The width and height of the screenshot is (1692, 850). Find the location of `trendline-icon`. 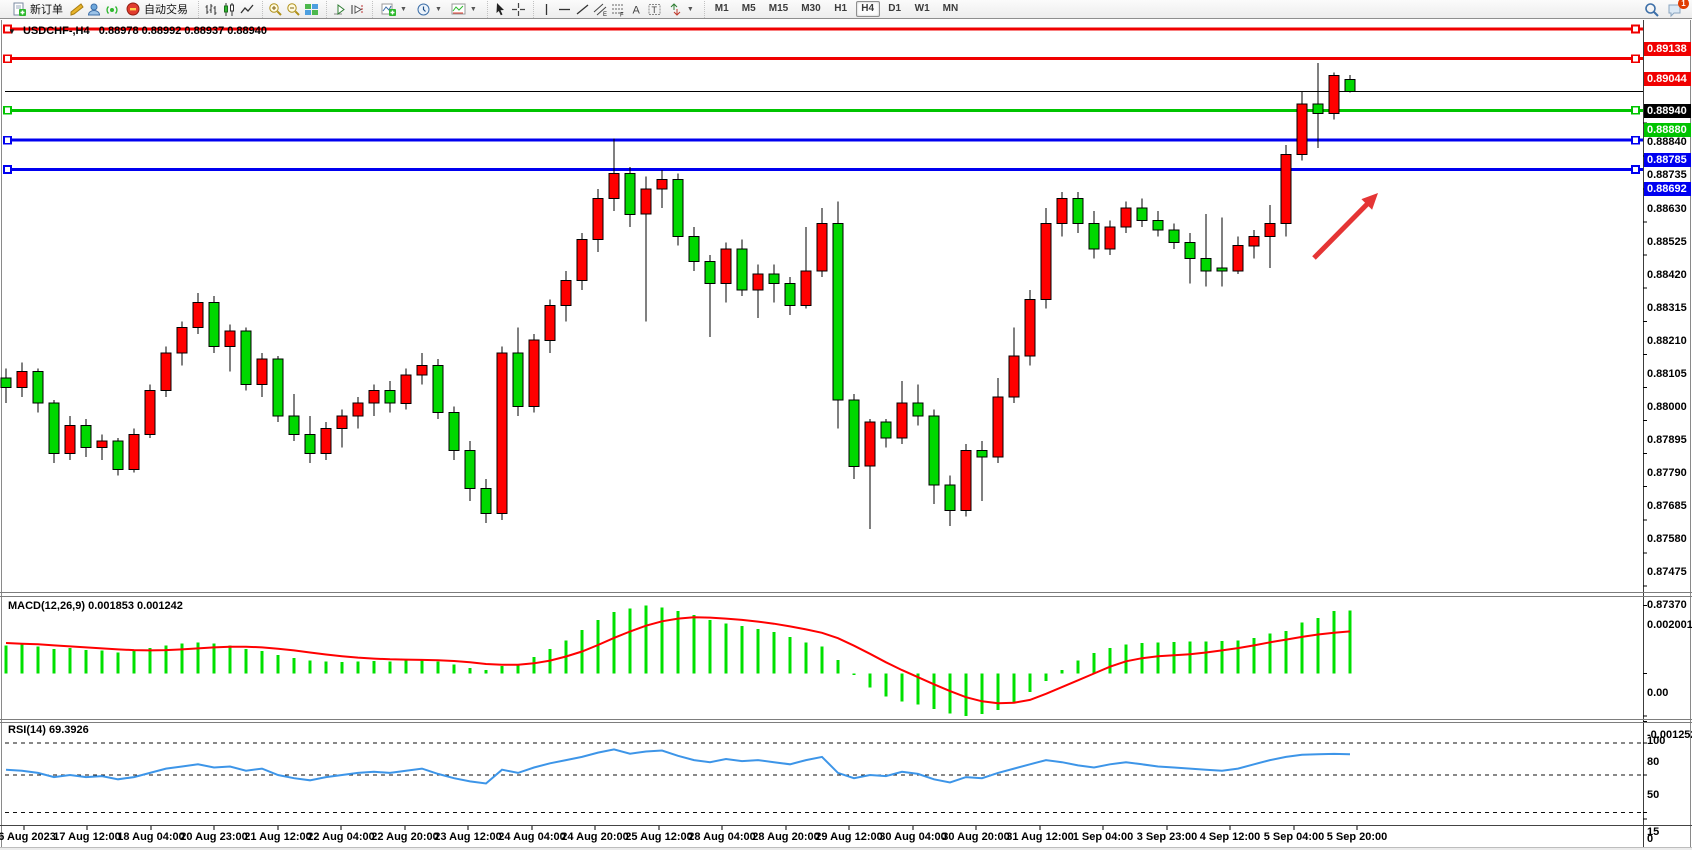

trendline-icon is located at coordinates (582, 9).